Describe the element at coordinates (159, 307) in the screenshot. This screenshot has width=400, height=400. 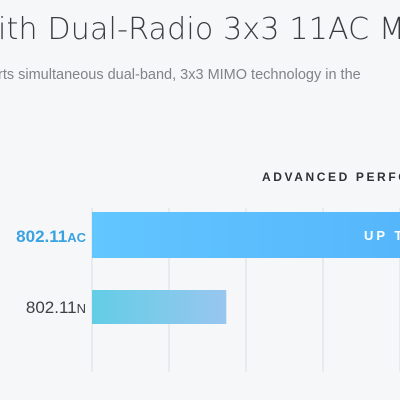
I see `bar-802-11n` at that location.